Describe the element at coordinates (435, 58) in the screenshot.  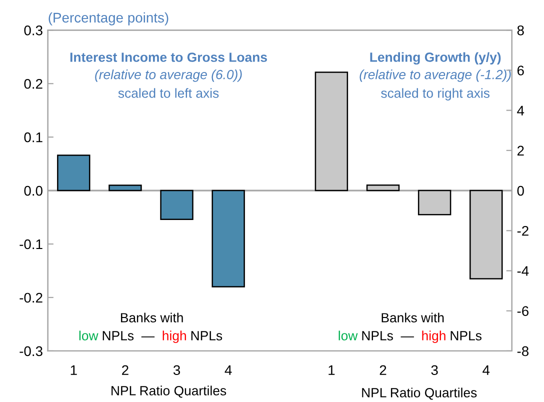
I see `annotation: Lending Growth (y/y)` at that location.